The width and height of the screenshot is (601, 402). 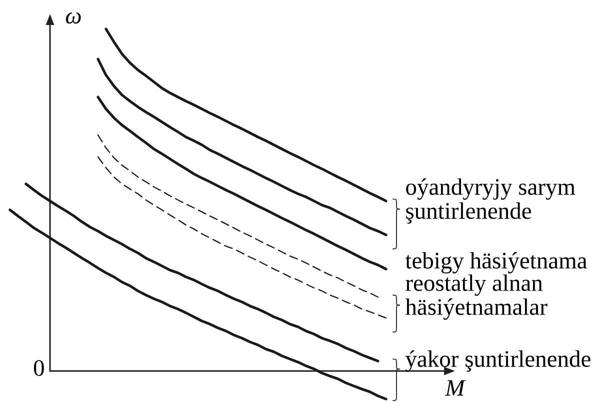 What do you see at coordinates (476, 297) in the screenshot?
I see `series-label: reostatly alnan häsiýetnamalar` at bounding box center [476, 297].